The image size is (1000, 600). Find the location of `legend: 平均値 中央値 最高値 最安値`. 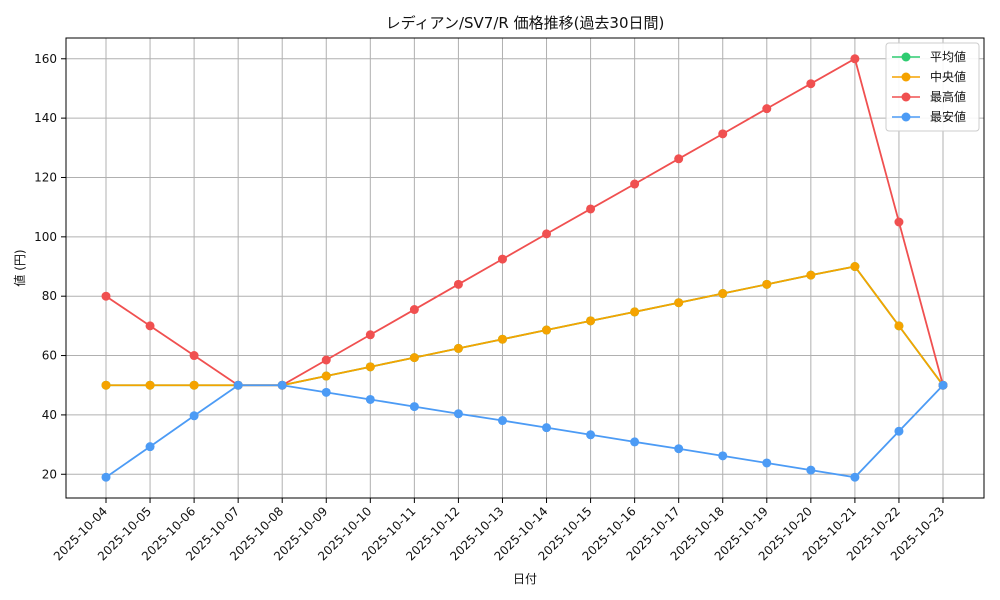

legend: 平均値 中央値 最高値 最安値 is located at coordinates (932, 87).